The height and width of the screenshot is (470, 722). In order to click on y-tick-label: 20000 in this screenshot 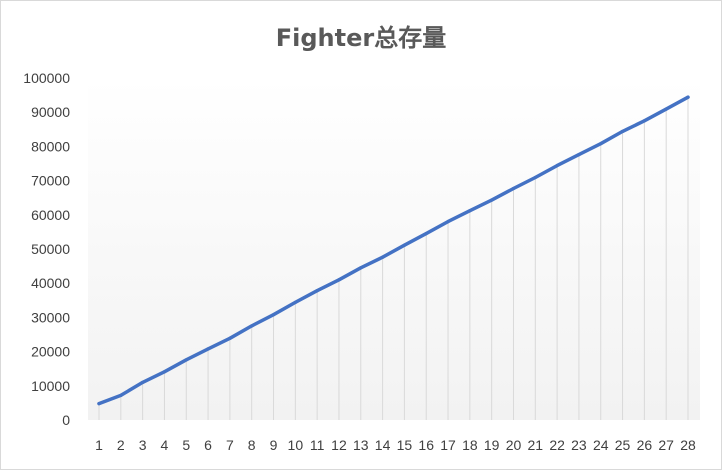, I will do `click(50, 352)`.